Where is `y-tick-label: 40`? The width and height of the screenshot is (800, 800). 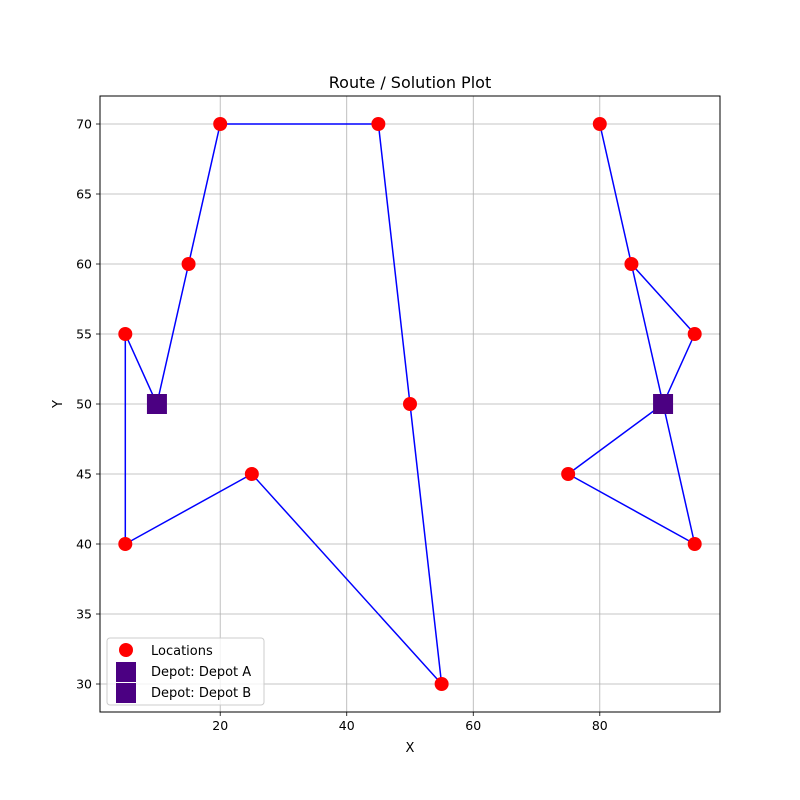 y-tick-label: 40 is located at coordinates (84, 544).